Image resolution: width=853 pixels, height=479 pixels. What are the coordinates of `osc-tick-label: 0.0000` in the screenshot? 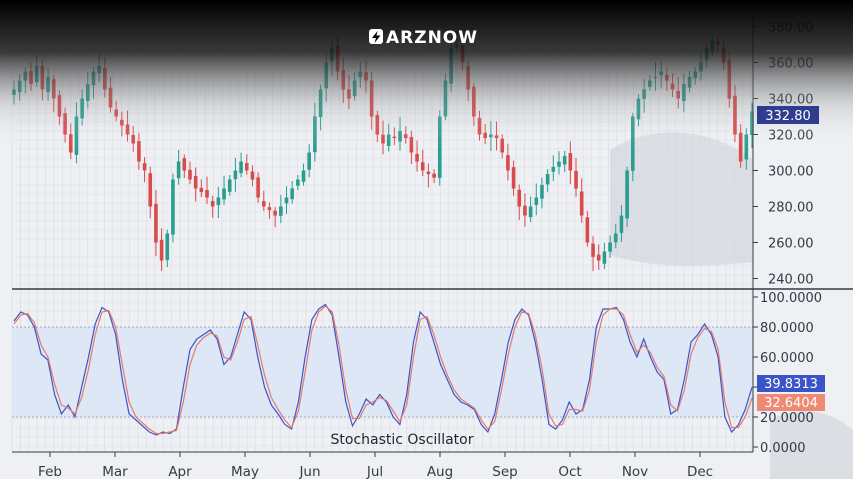 It's located at (783, 448).